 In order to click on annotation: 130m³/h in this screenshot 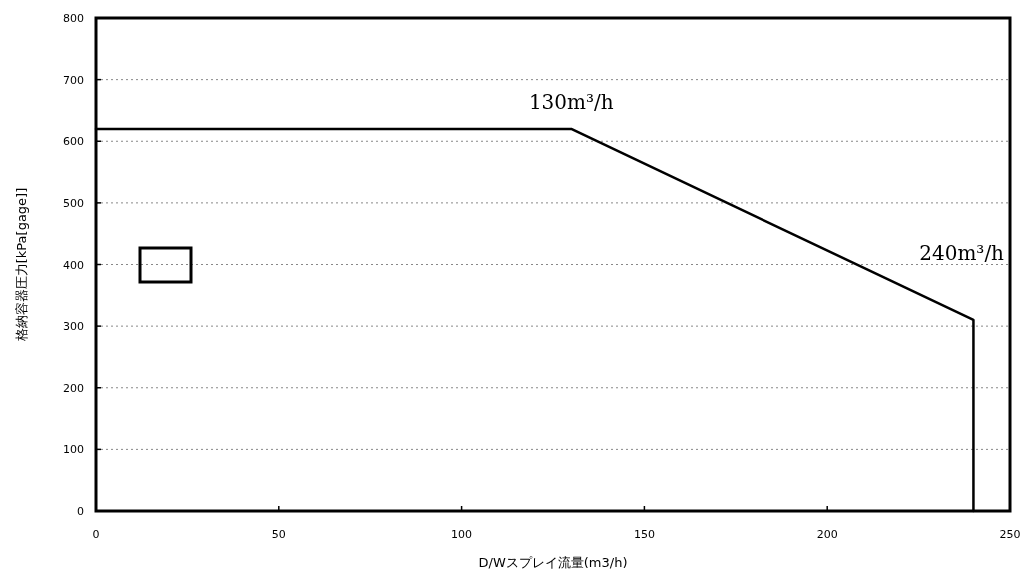, I will do `click(571, 101)`.